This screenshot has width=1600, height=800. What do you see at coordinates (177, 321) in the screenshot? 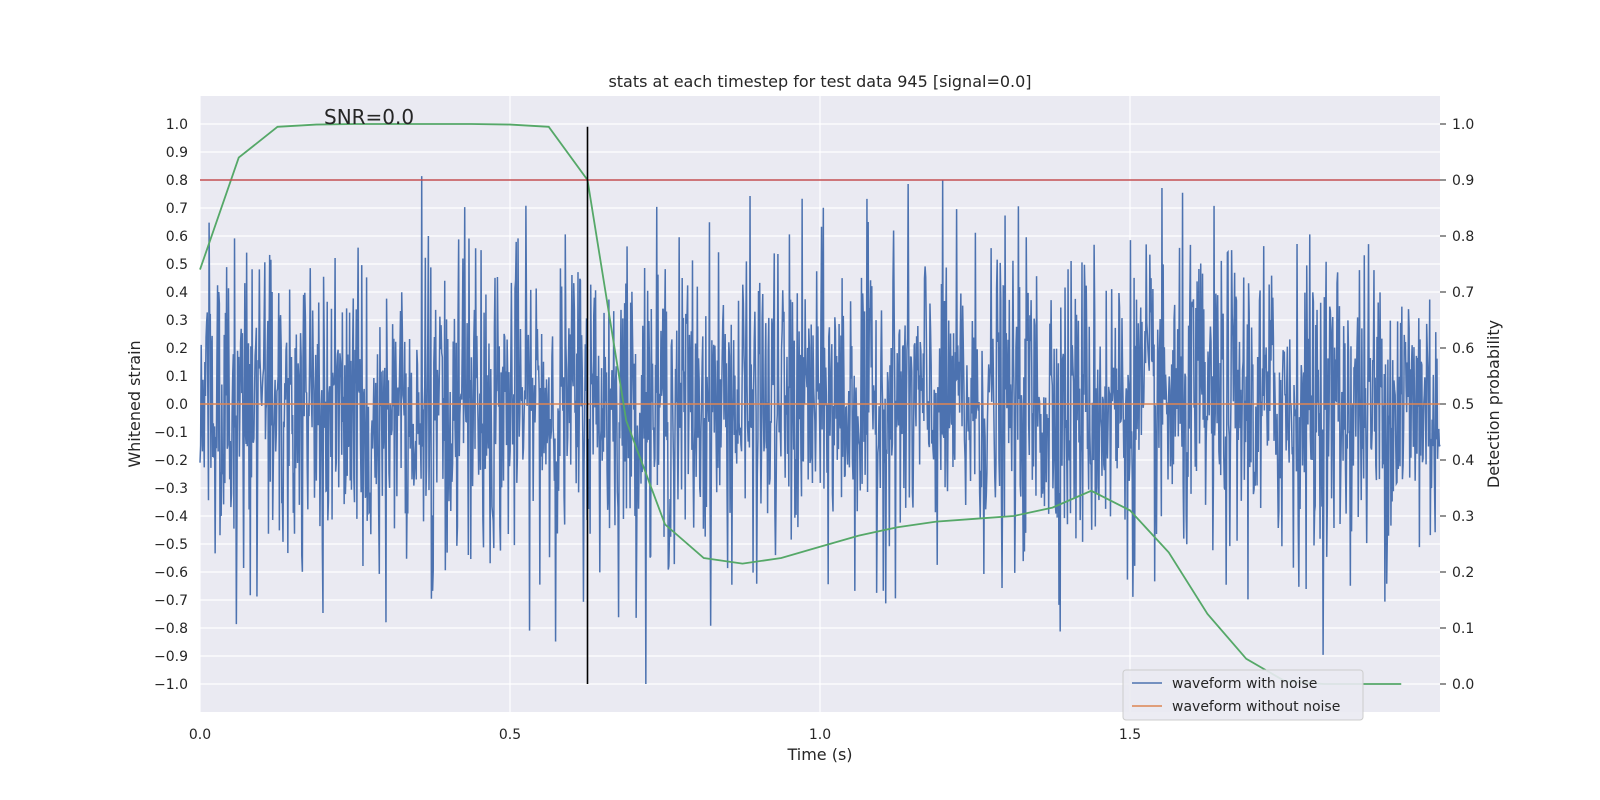
I see `y-left-tick-label: 0.3` at bounding box center [177, 321].